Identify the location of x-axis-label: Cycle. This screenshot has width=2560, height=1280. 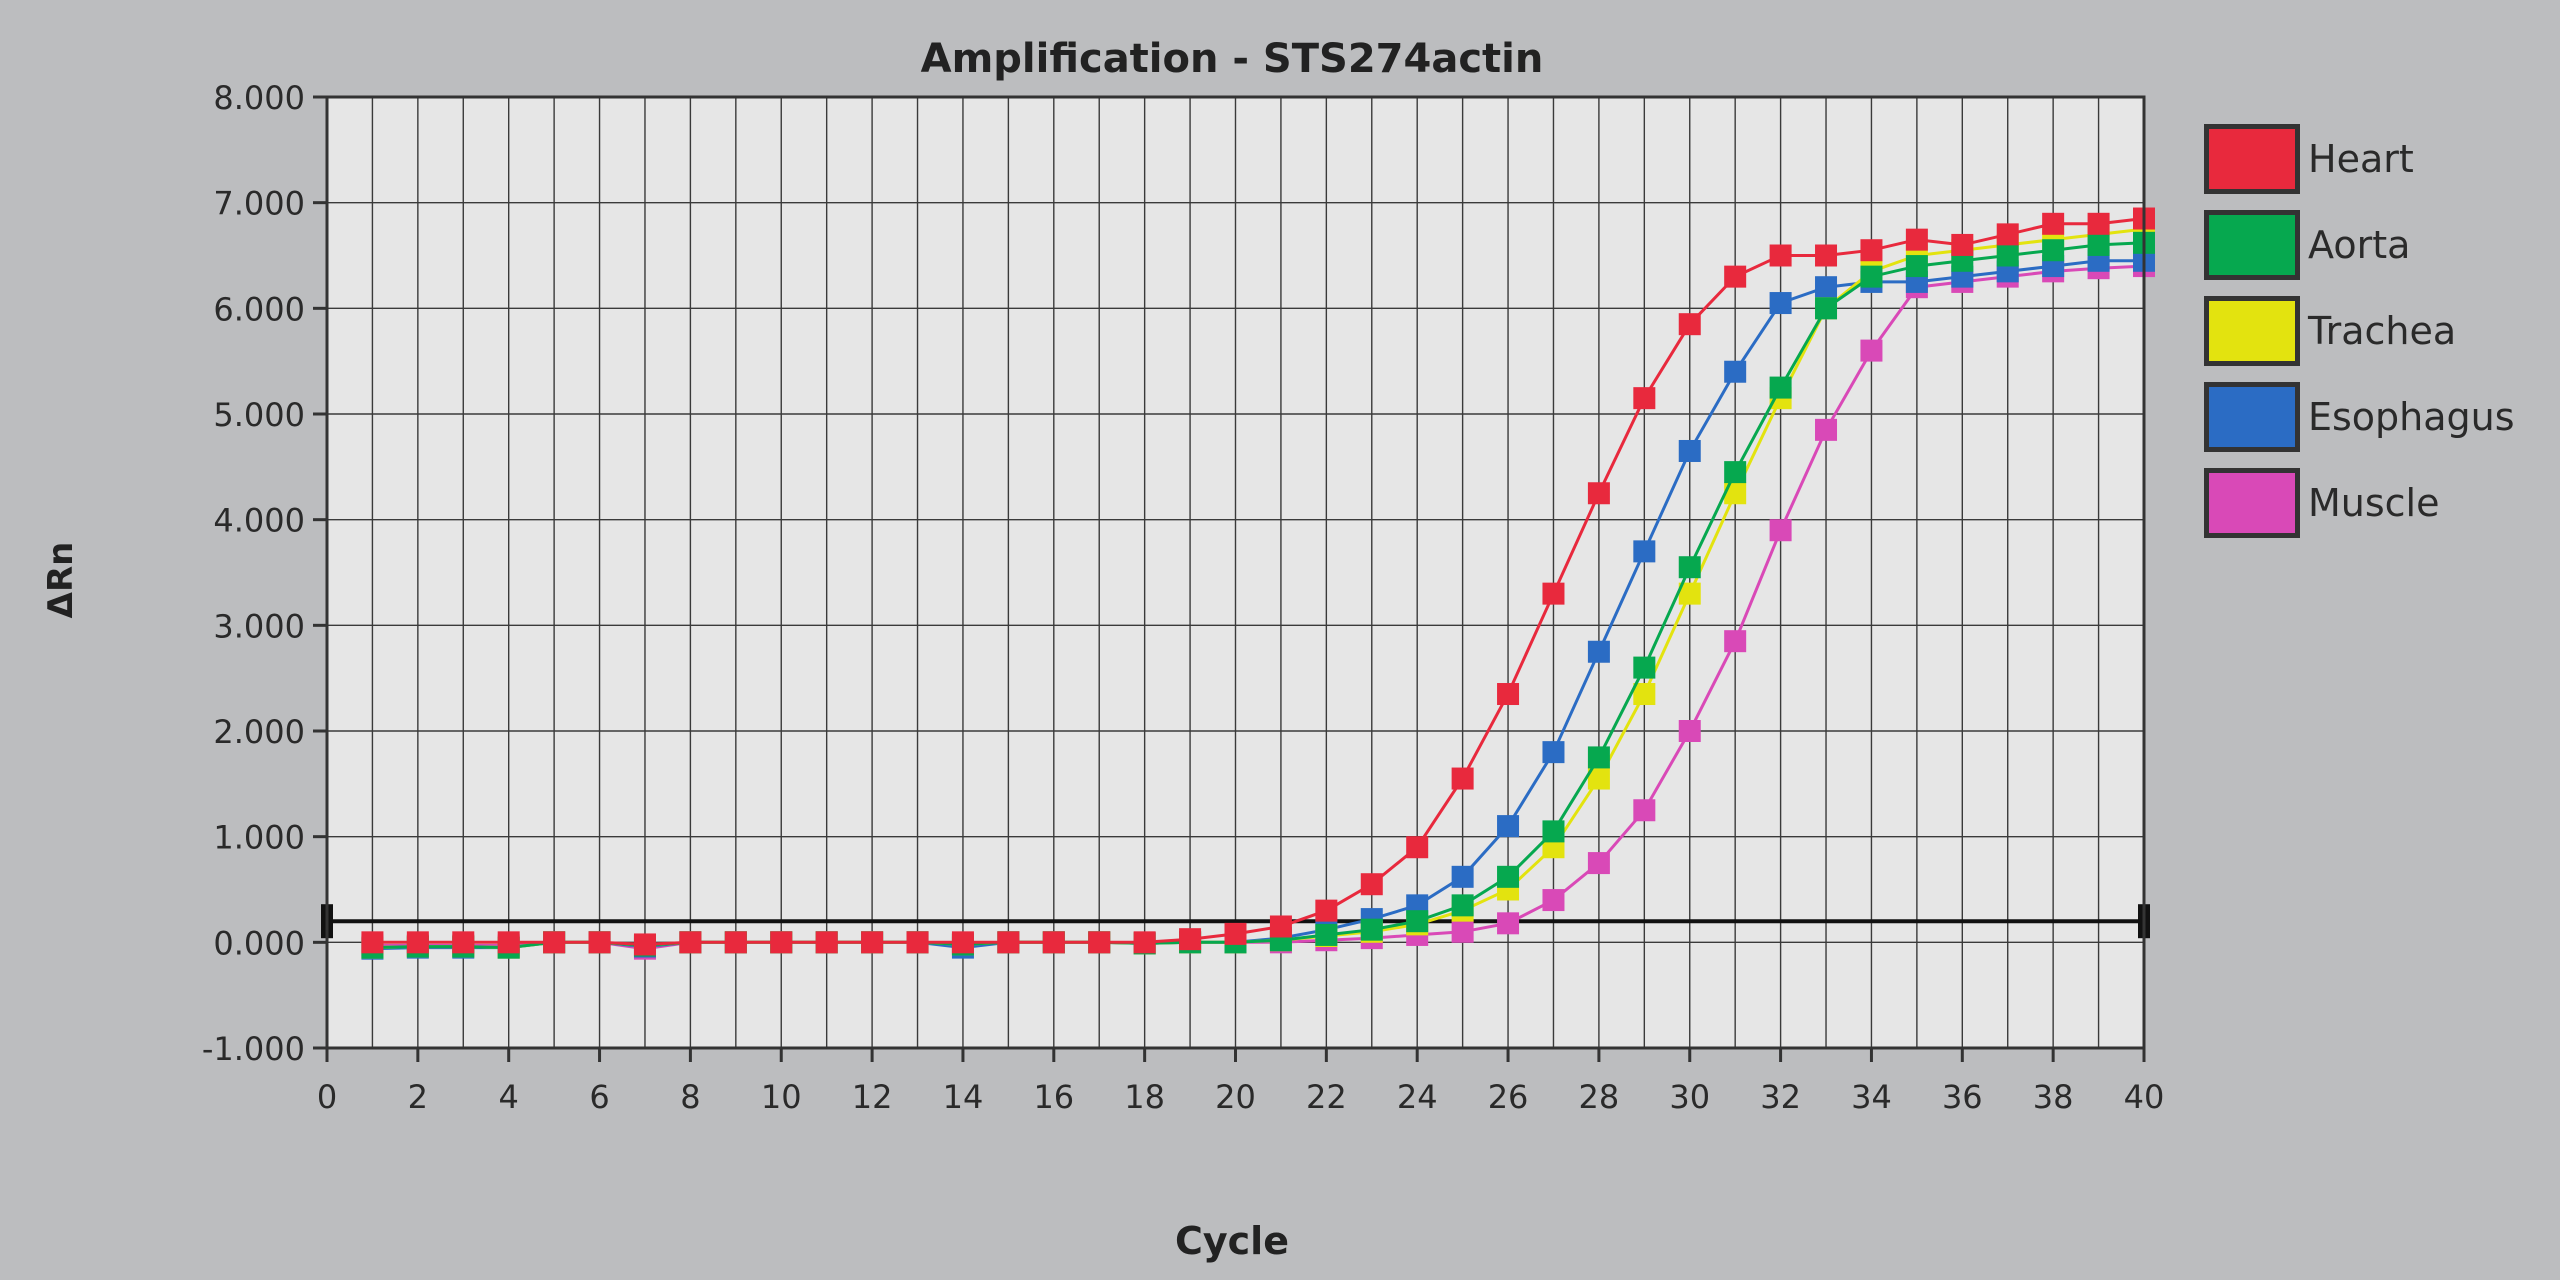
(1232, 1241).